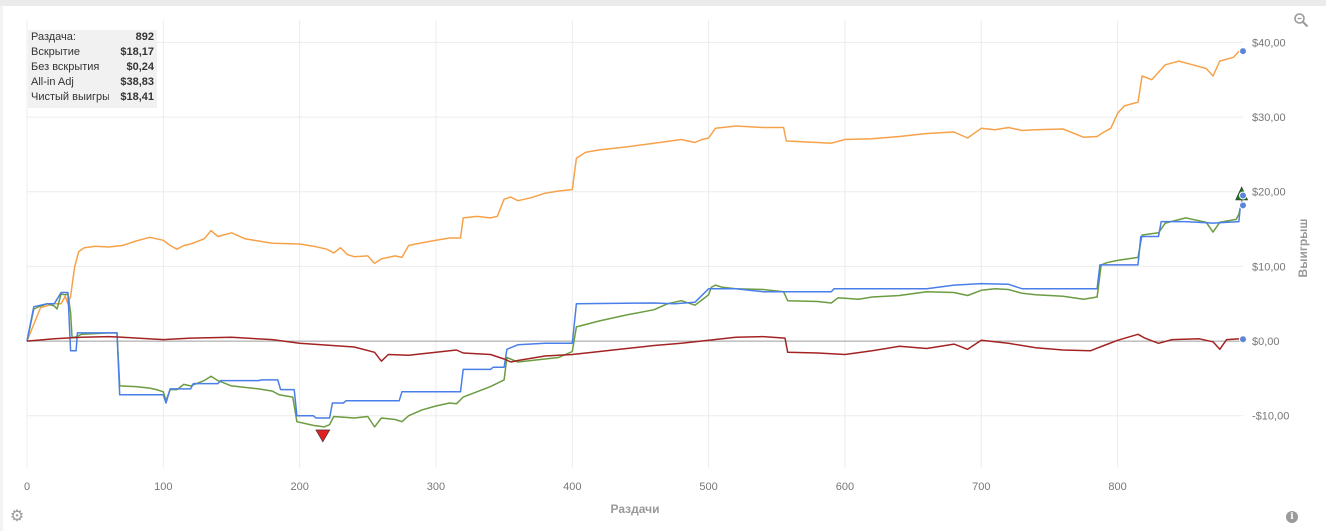 The image size is (1326, 531). I want to click on stat-row-hands: Раздача: 892, so click(92, 38).